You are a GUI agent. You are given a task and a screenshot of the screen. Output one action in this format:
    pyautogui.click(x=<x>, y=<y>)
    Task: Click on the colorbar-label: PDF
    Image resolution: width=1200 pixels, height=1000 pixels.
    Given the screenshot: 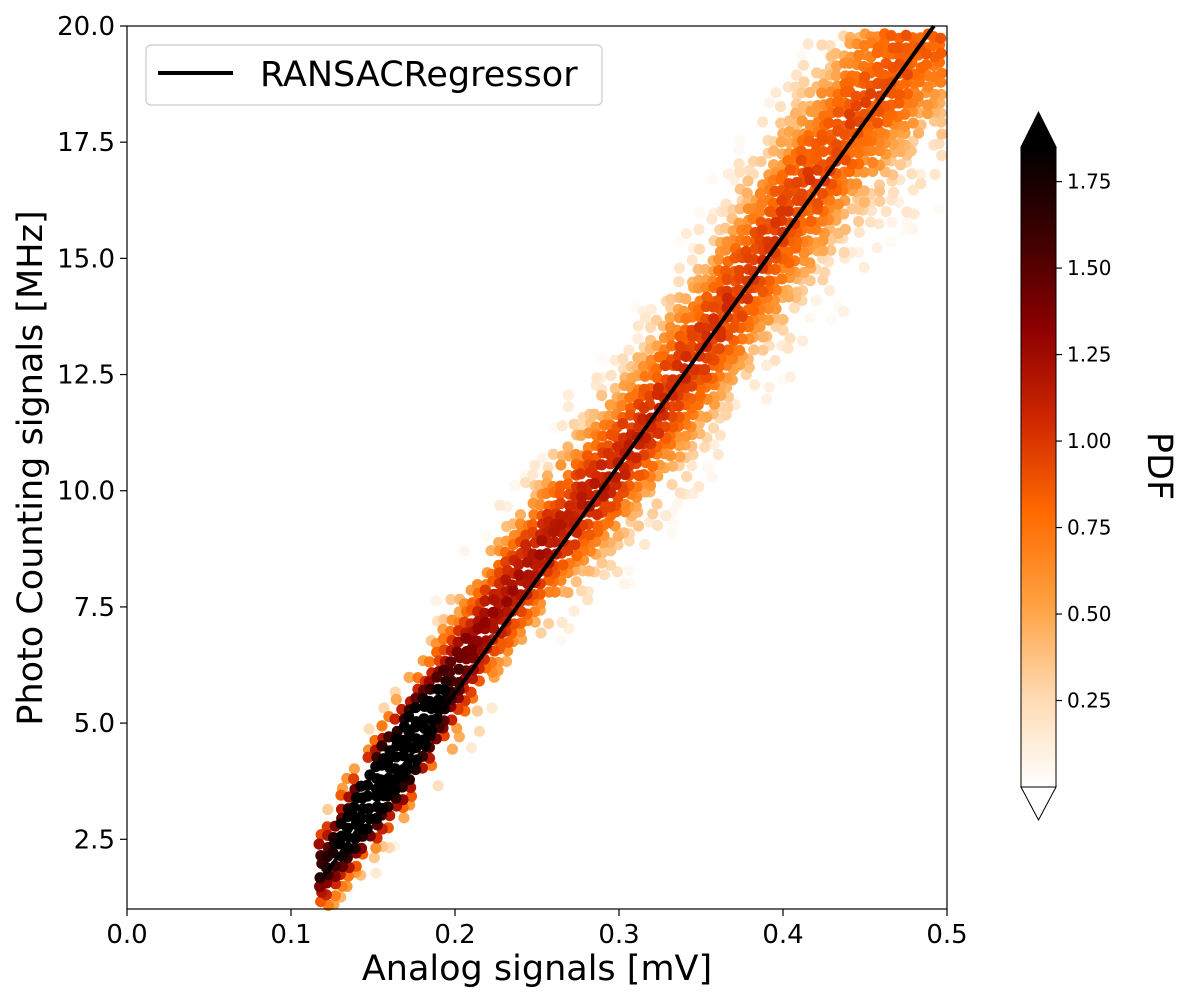 What is the action you would take?
    pyautogui.click(x=1159, y=466)
    